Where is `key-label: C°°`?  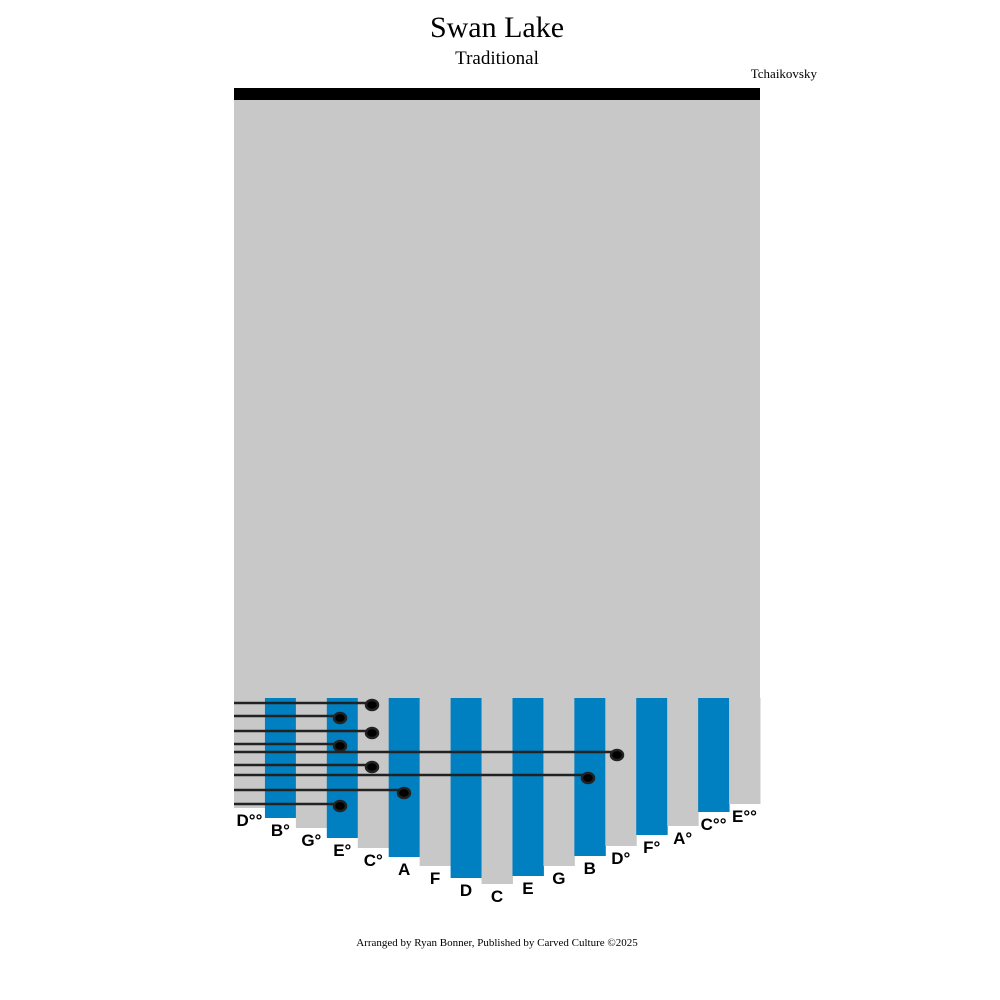 key-label: C°° is located at coordinates (714, 824).